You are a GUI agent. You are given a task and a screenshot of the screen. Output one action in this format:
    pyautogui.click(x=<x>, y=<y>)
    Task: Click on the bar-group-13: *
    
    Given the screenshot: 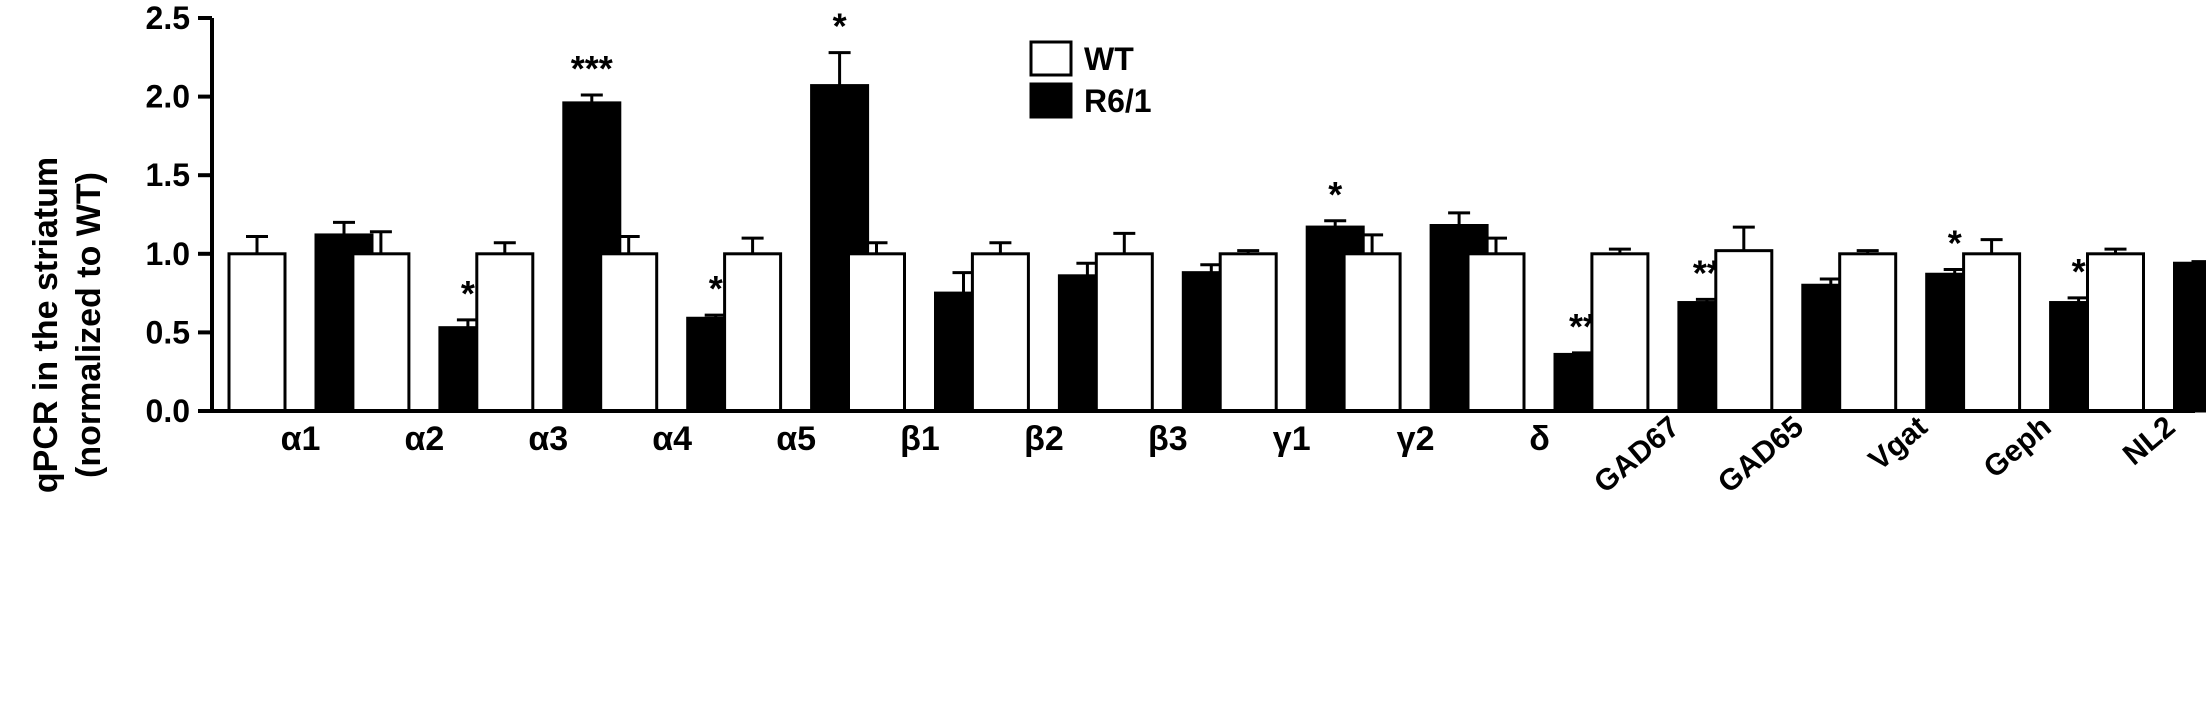 What is the action you would take?
    pyautogui.click(x=1911, y=318)
    